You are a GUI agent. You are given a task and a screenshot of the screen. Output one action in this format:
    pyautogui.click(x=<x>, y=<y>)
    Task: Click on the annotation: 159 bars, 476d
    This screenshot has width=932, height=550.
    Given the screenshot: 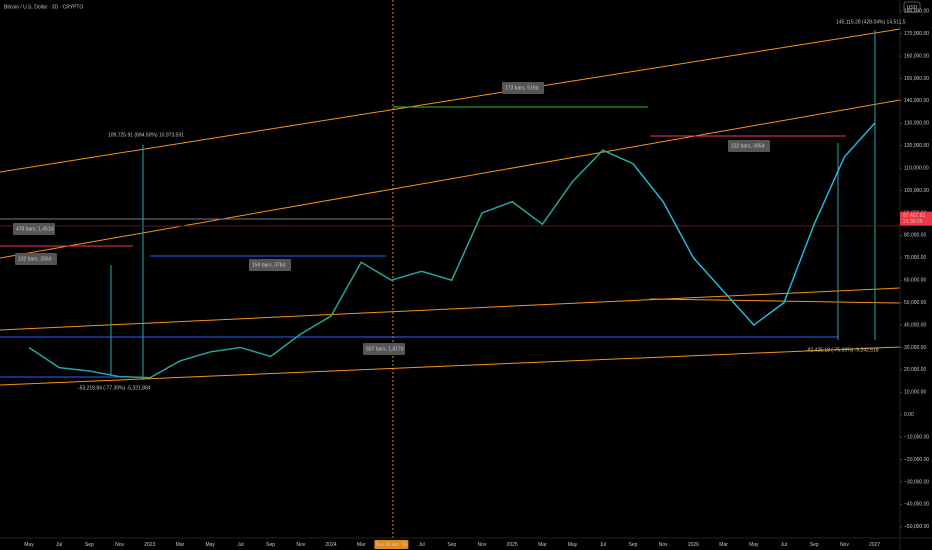 What is the action you would take?
    pyautogui.click(x=269, y=265)
    